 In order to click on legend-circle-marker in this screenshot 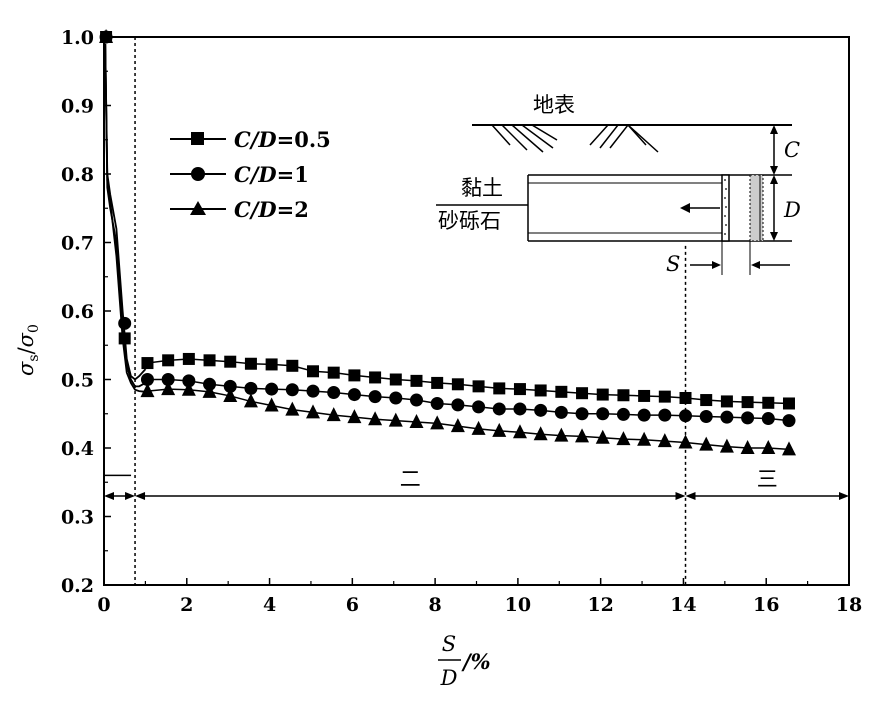, I will do `click(198, 174)`.